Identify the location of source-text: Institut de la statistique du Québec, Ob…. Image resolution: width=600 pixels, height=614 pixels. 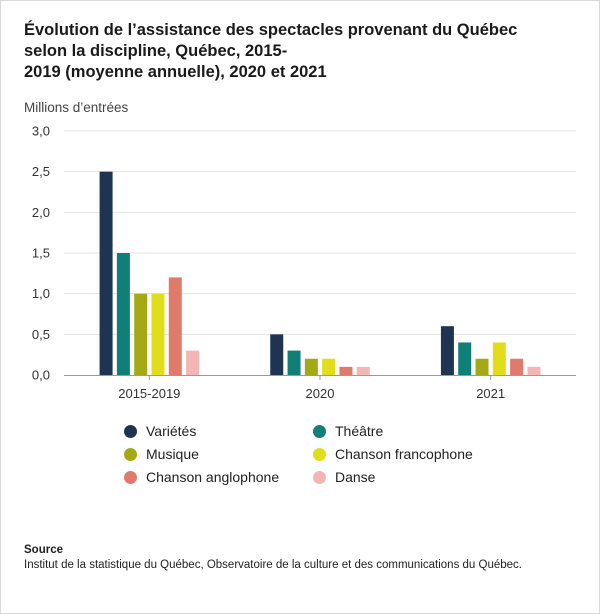
(273, 565).